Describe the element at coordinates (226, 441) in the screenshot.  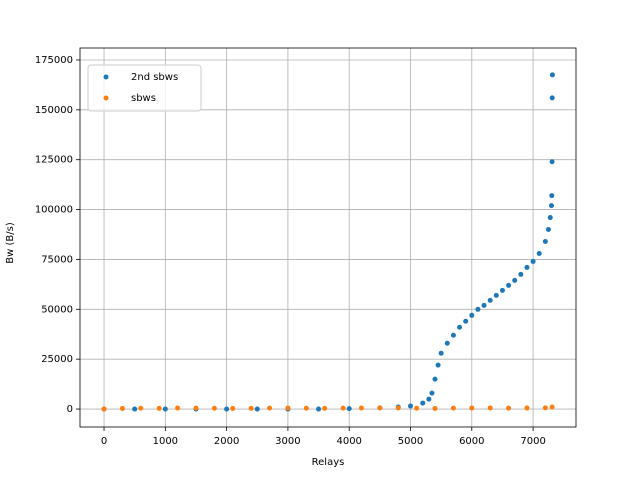
I see `x-tick-label: 2000` at that location.